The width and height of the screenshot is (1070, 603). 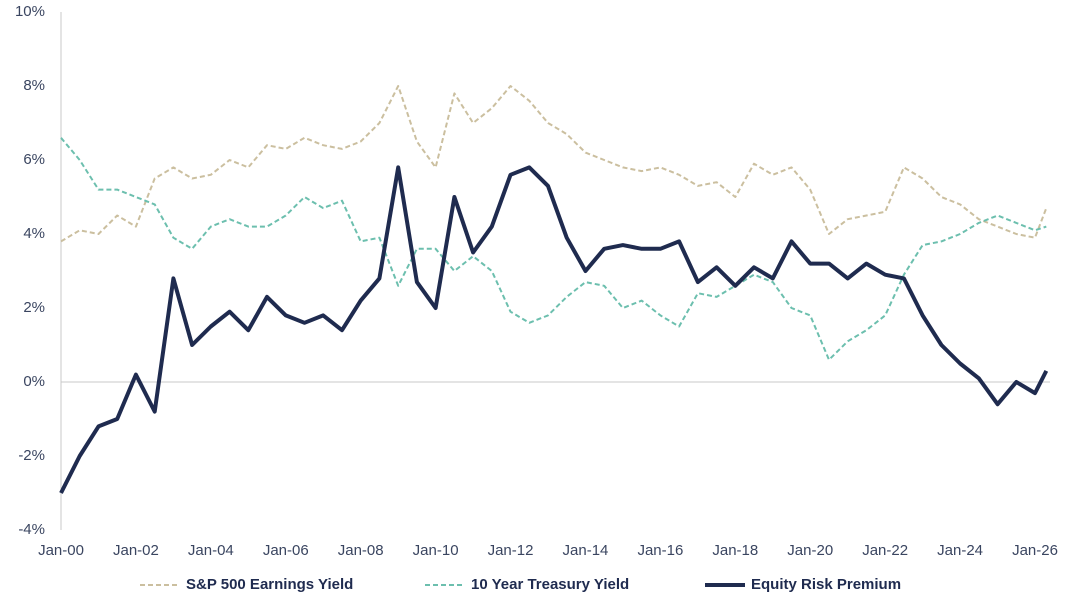 What do you see at coordinates (34, 307) in the screenshot?
I see `y-tick-label: 2%` at bounding box center [34, 307].